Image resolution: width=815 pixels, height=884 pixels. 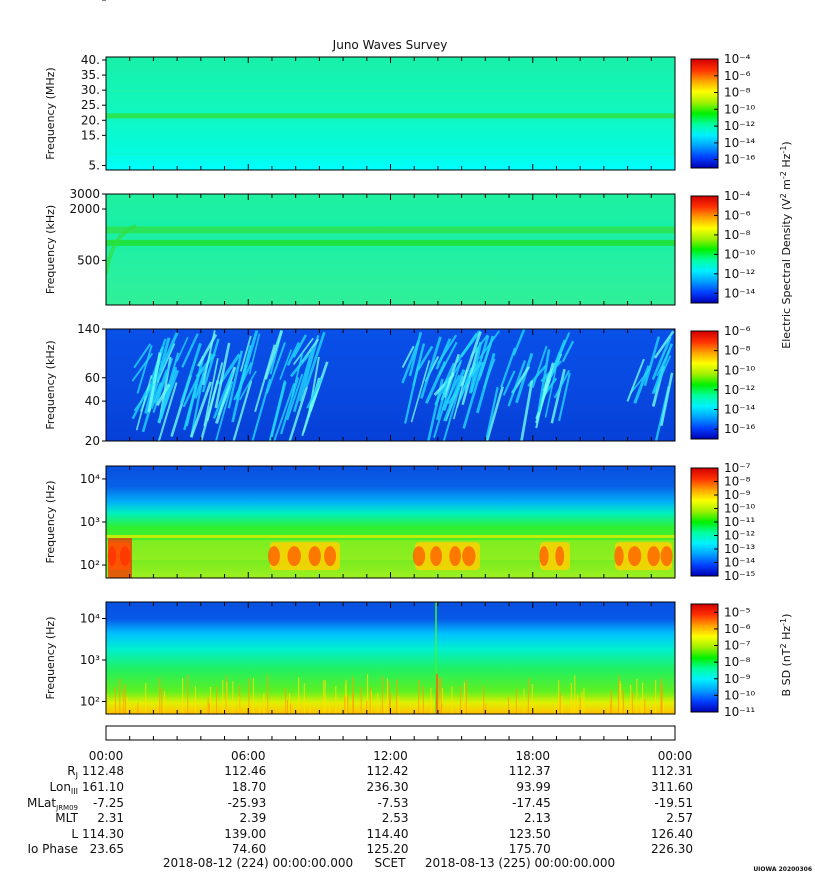 What do you see at coordinates (672, 787) in the screenshot?
I see `ephemeris-value: 311.60` at bounding box center [672, 787].